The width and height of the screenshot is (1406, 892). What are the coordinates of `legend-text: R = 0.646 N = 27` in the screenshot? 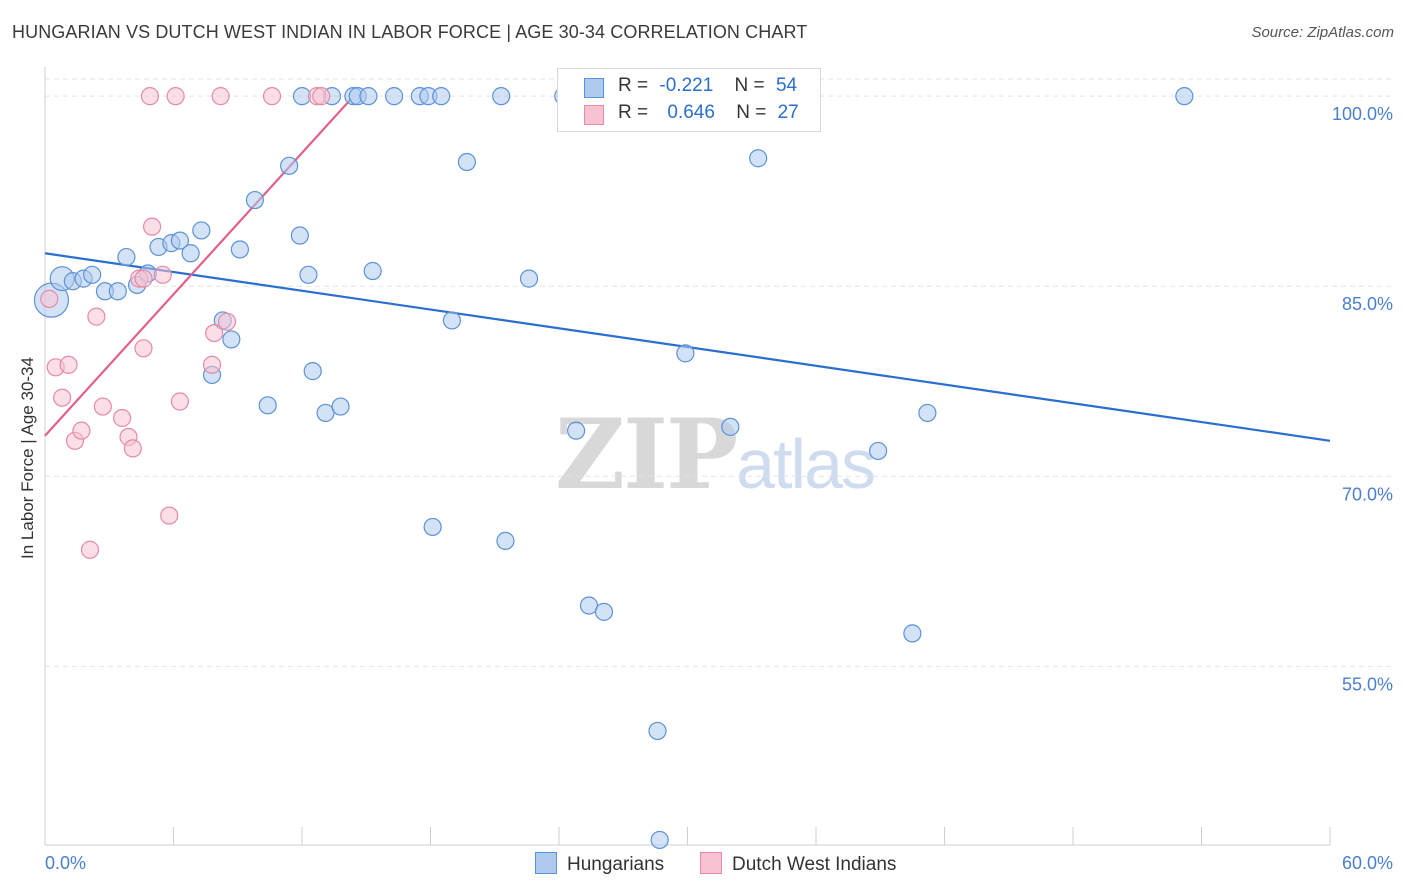 It's located at (708, 113).